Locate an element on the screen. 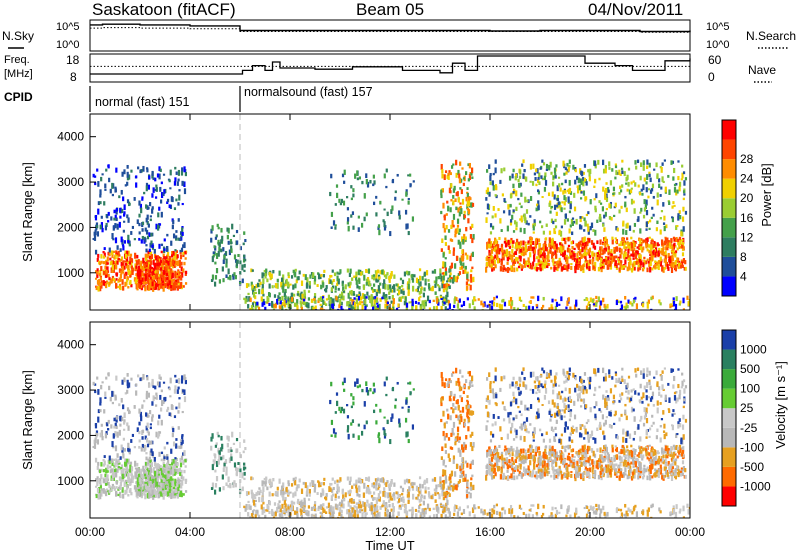 The height and width of the screenshot is (559, 800). colorbar-swatch is located at coordinates (729, 286).